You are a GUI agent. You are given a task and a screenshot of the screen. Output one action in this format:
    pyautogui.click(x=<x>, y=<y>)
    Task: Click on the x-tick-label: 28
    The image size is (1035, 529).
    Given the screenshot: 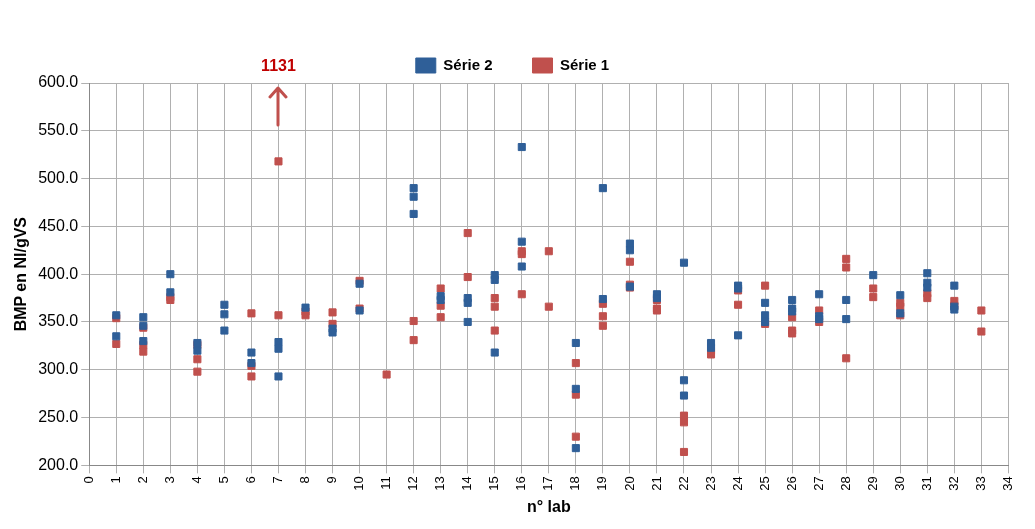 What is the action you would take?
    pyautogui.click(x=845, y=483)
    